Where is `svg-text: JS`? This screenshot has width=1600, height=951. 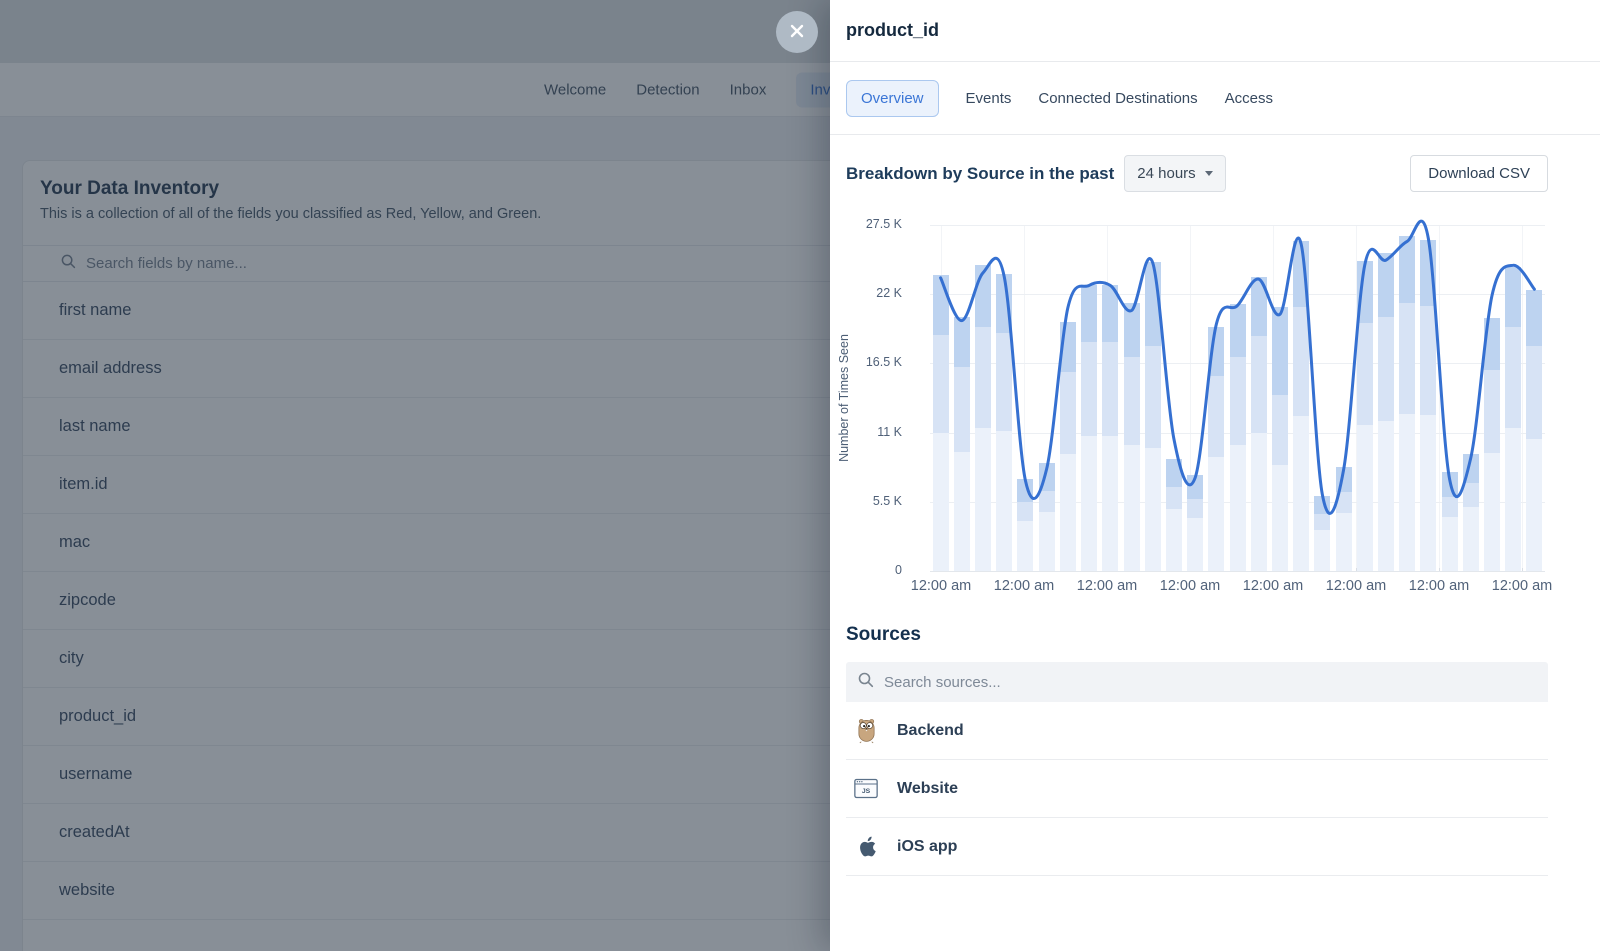 svg-text: JS is located at coordinates (866, 791).